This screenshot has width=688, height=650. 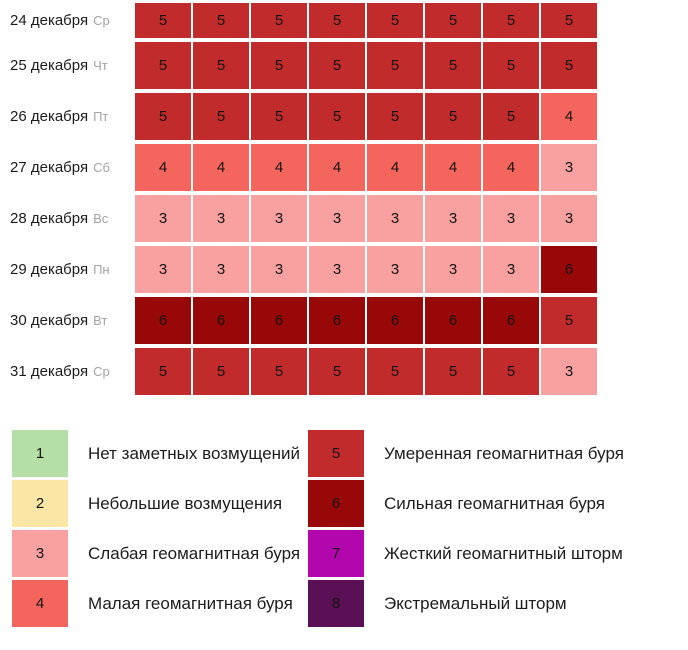 I want to click on legend-label: Умеренная геомагнитная буря, so click(x=504, y=453).